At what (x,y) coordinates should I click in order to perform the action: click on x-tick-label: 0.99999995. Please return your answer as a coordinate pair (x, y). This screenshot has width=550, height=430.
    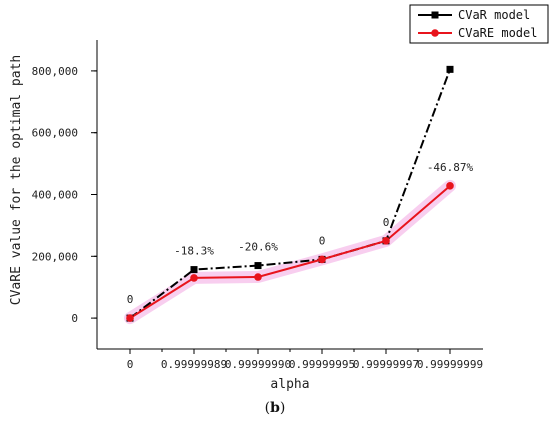
    Looking at the image, I should click on (322, 364).